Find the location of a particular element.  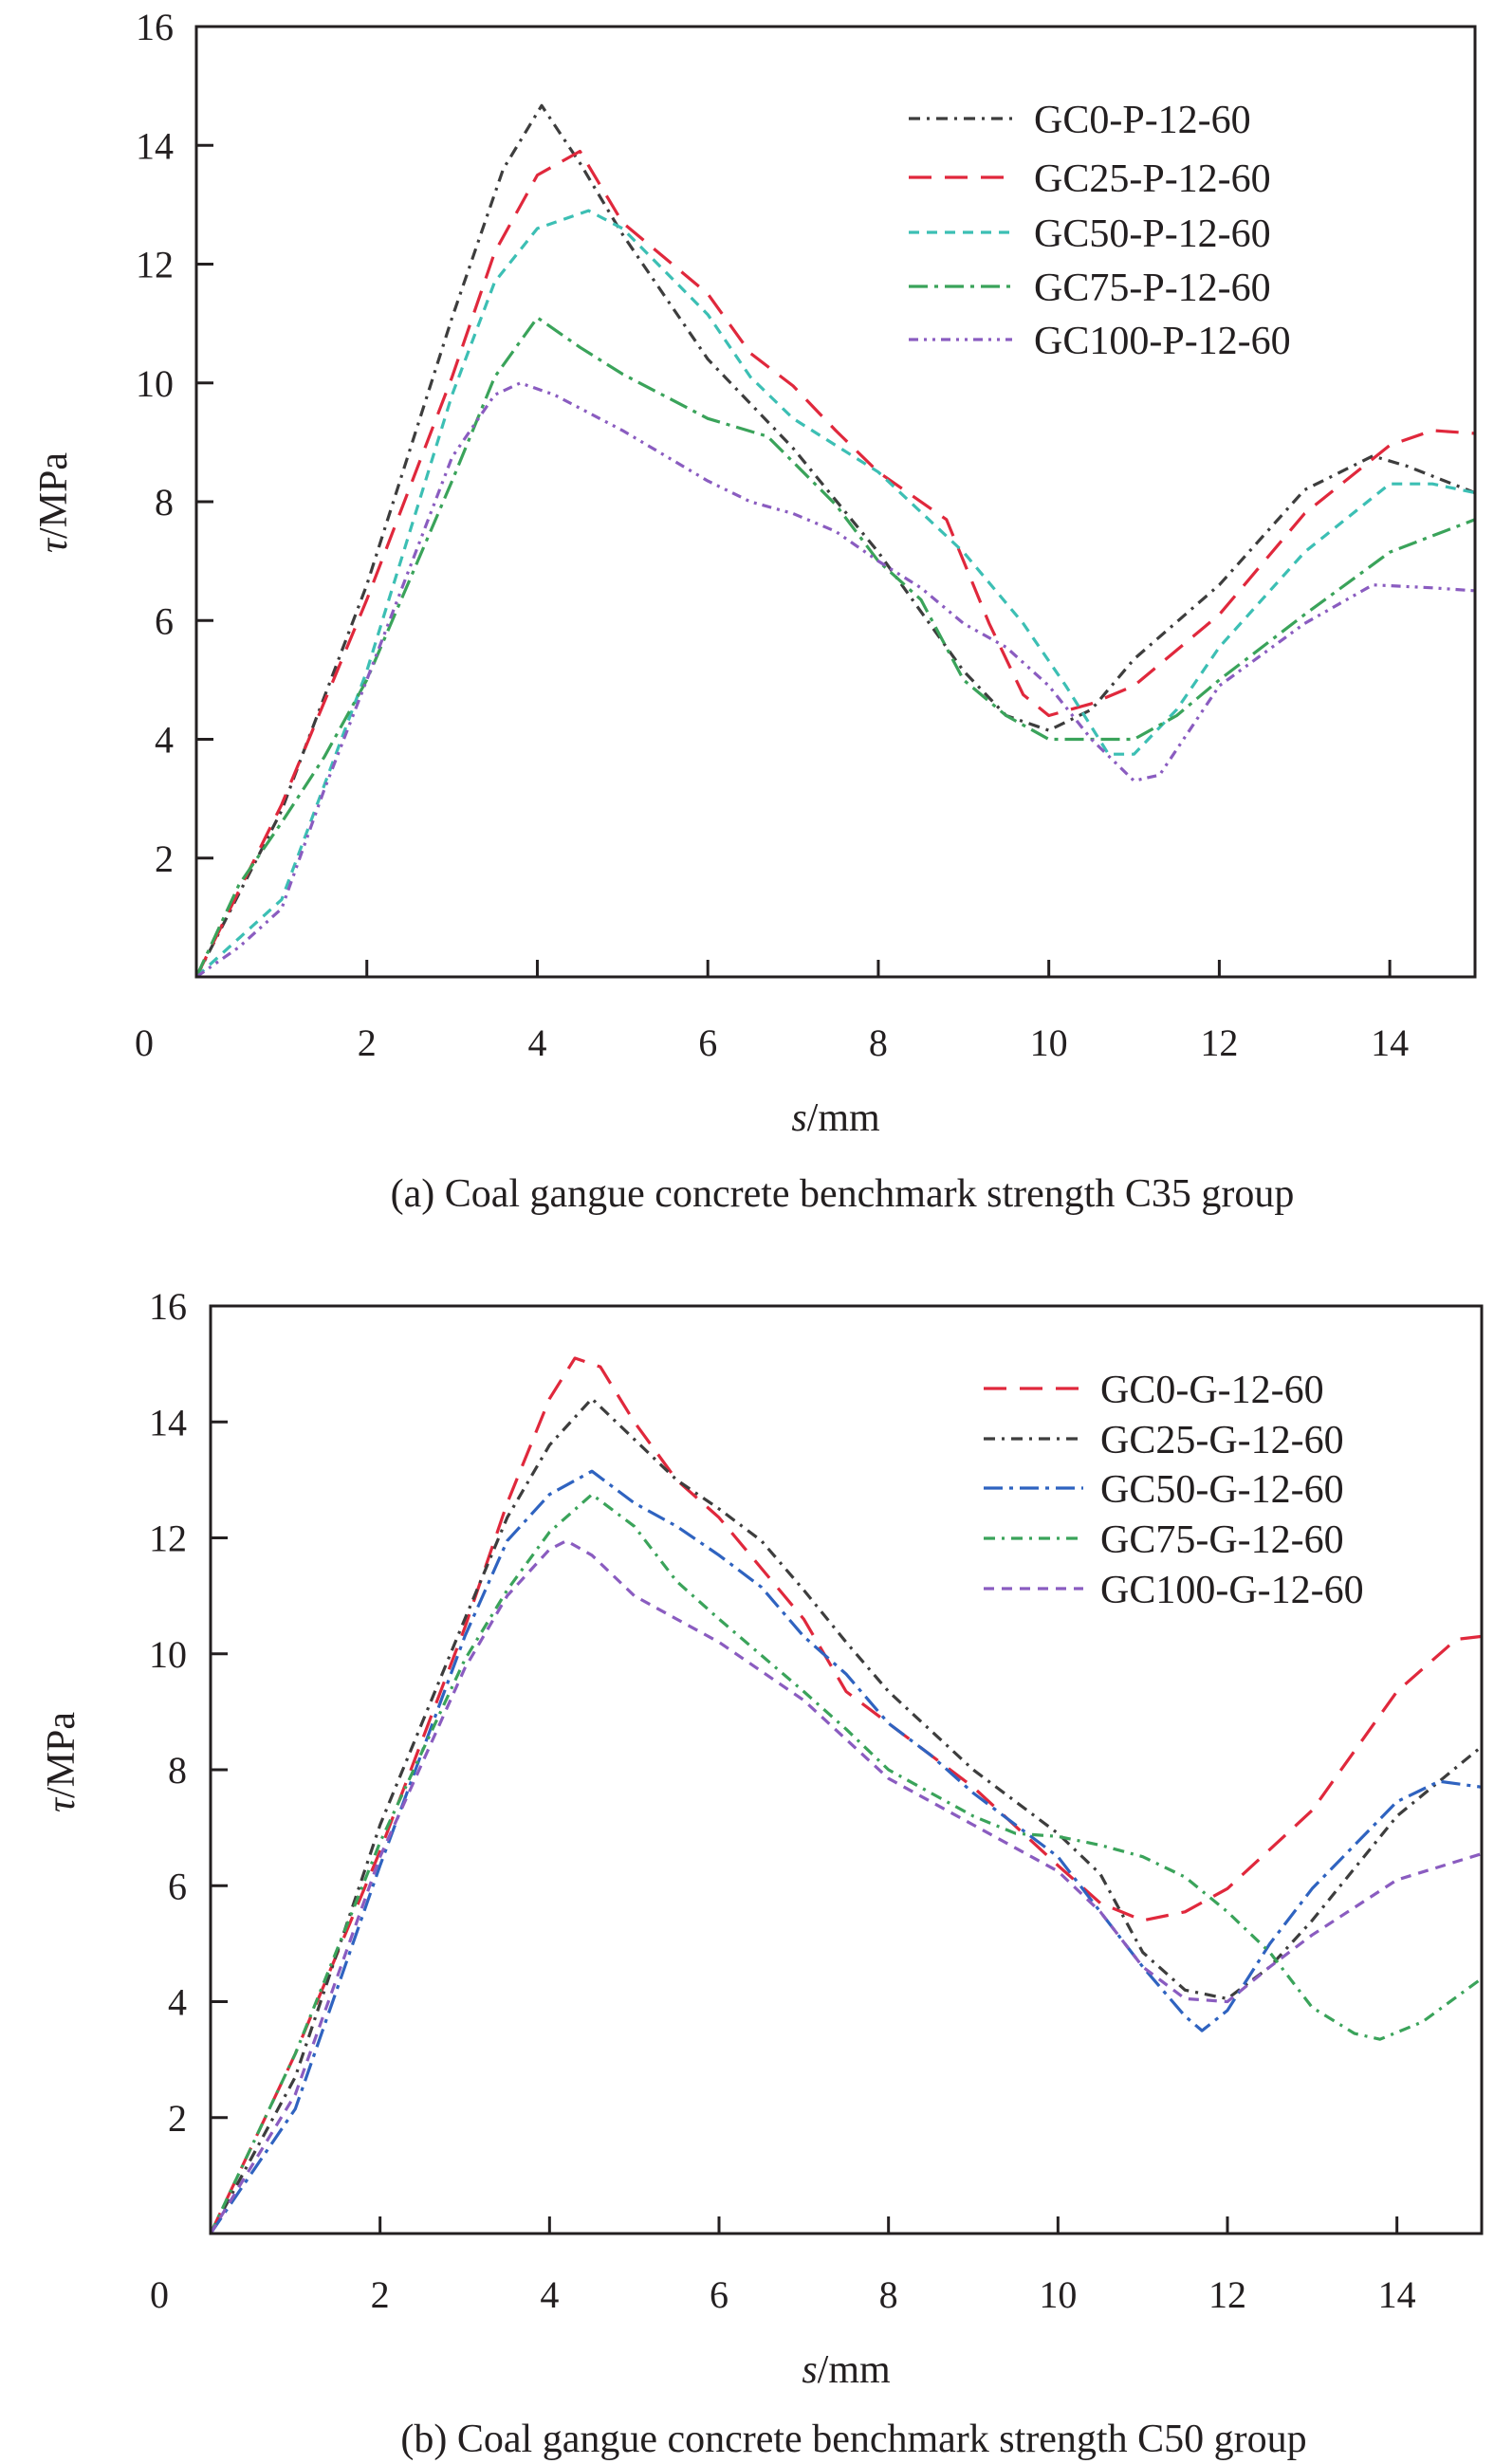

legend-label: GC100-G-12-60 is located at coordinates (1232, 1590).